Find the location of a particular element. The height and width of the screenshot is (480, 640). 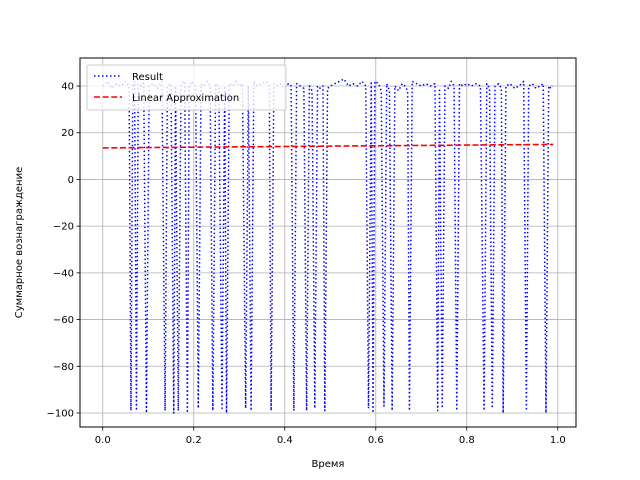

y-tick-label: −80 is located at coordinates (63, 367).